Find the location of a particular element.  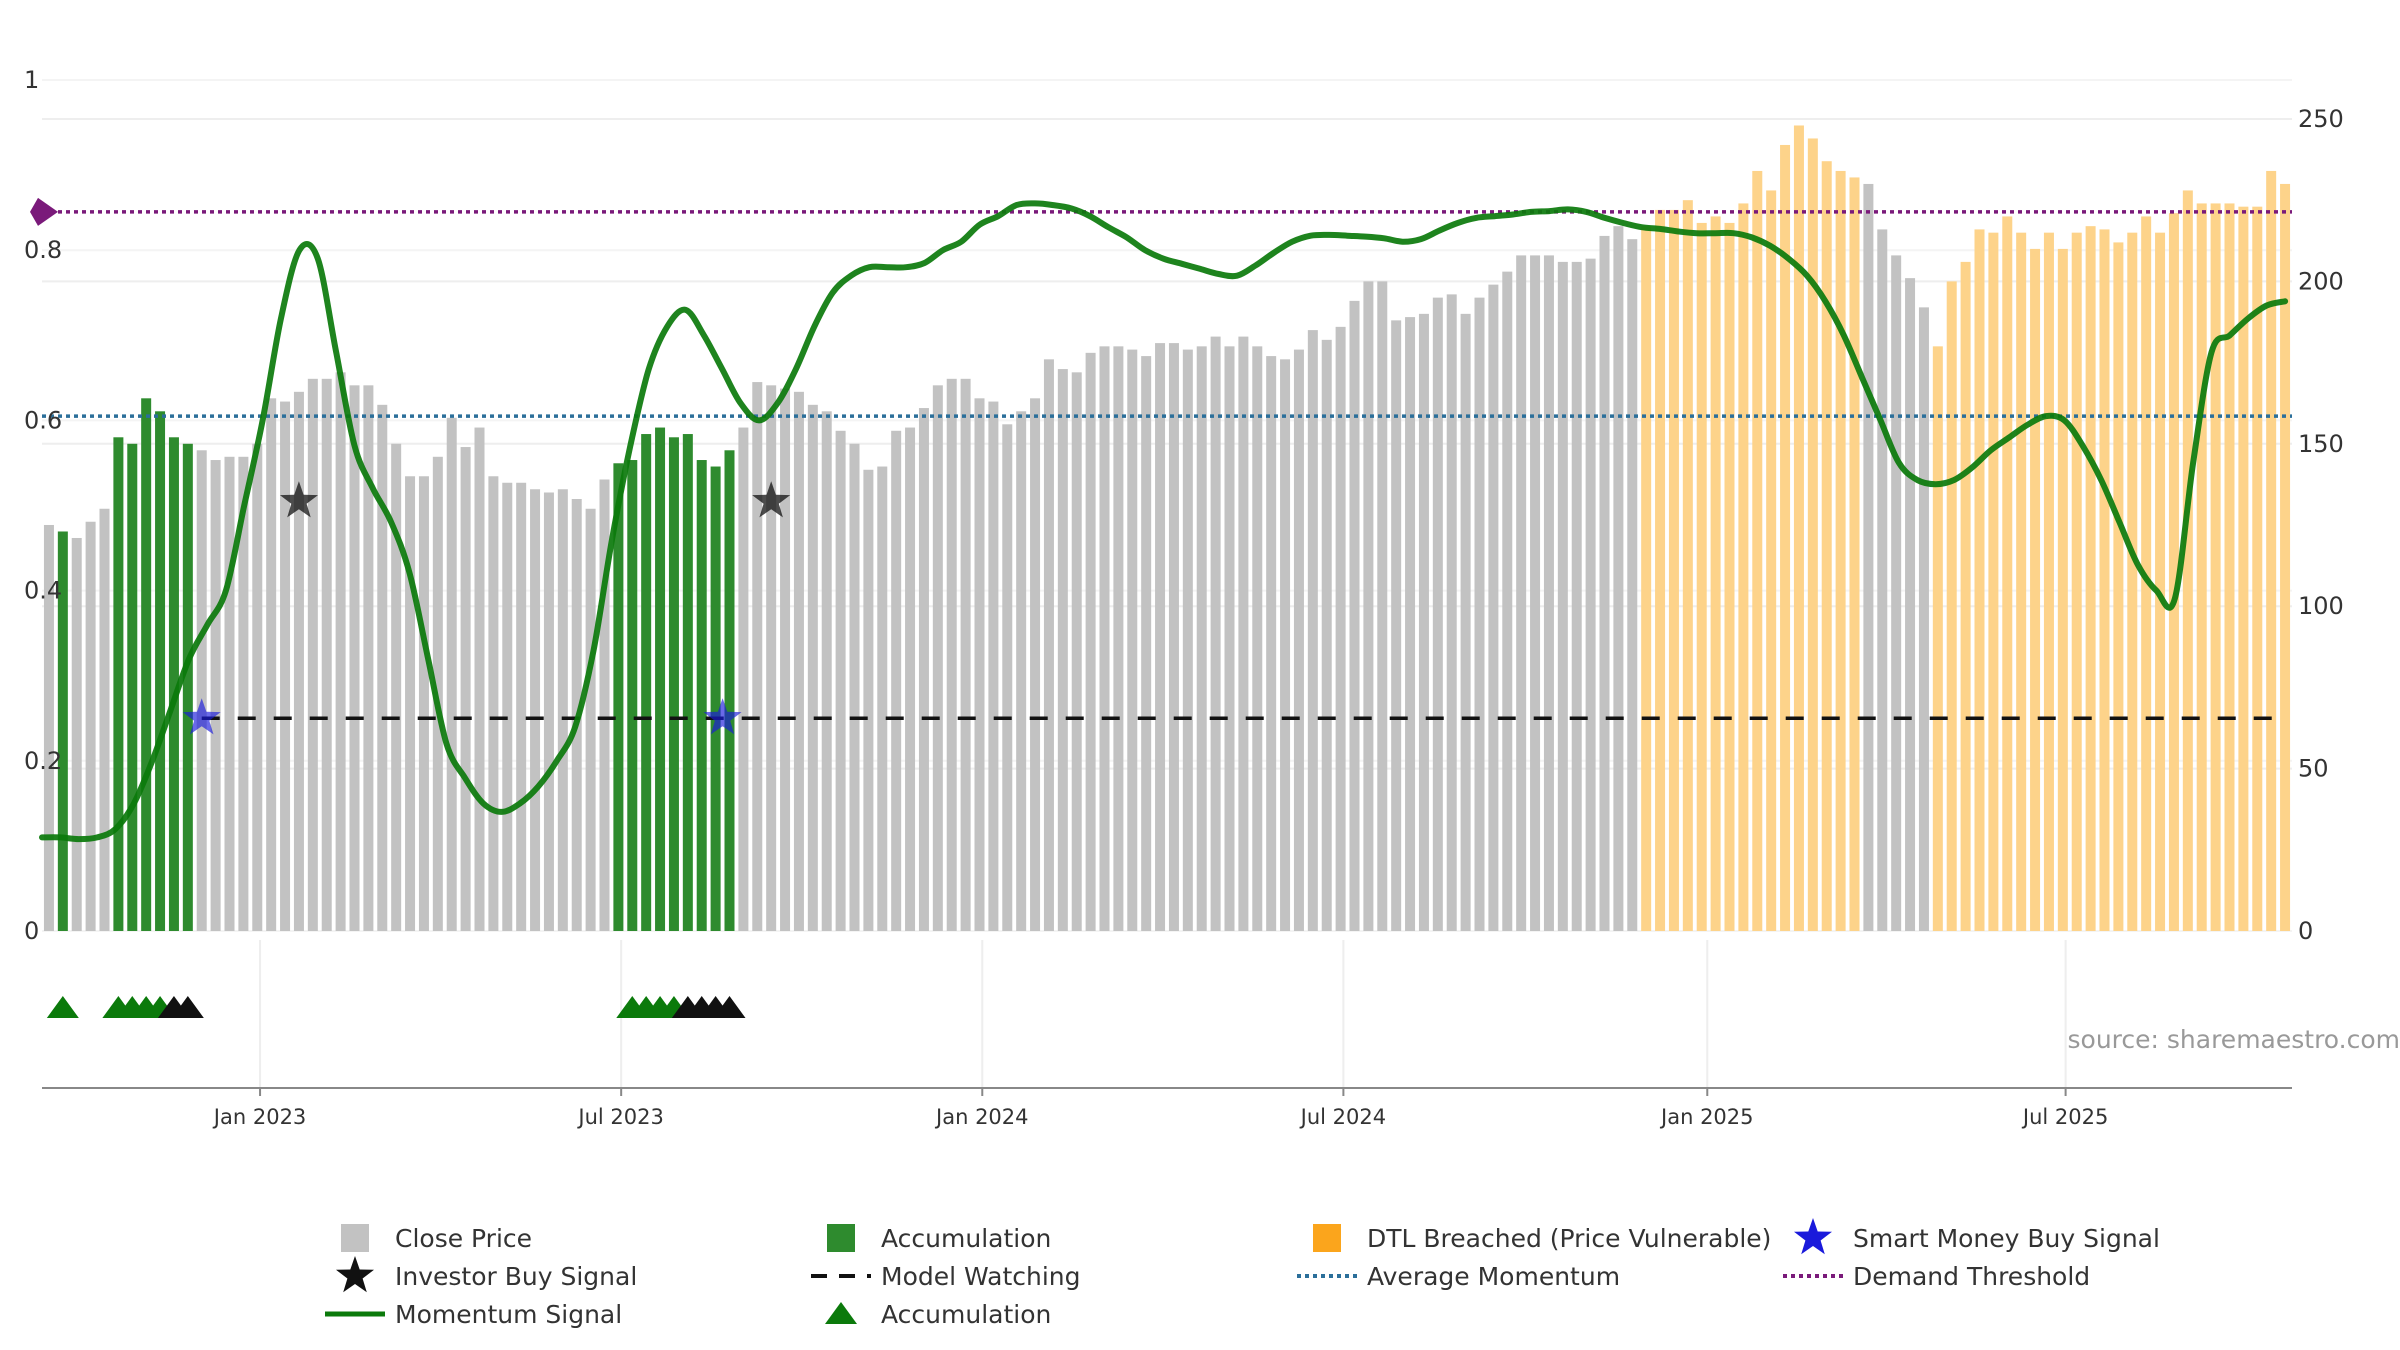

right-tick-label: 50 is located at coordinates (2313, 769).